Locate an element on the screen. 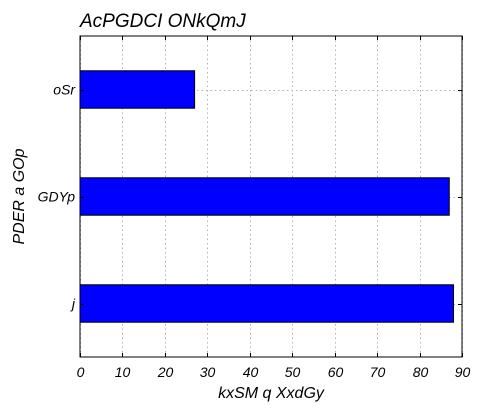  y-tick-label: oSr is located at coordinates (64, 90).